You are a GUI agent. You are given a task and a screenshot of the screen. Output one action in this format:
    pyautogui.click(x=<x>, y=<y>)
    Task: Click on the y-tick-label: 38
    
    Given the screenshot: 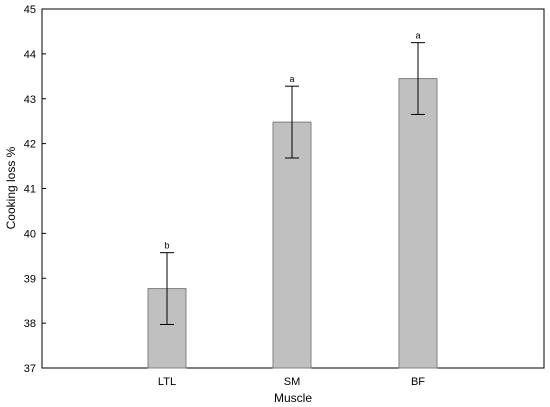 What is the action you would take?
    pyautogui.click(x=30, y=324)
    